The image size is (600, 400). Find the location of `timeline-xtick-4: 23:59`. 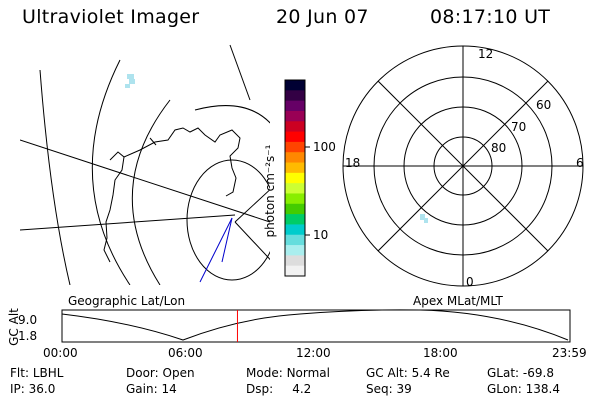

timeline-xtick-4: 23:59 is located at coordinates (569, 353).